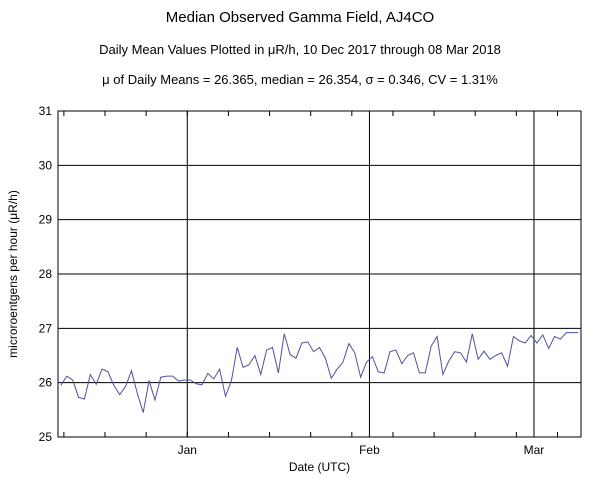  What do you see at coordinates (319, 372) in the screenshot?
I see `series-line` at bounding box center [319, 372].